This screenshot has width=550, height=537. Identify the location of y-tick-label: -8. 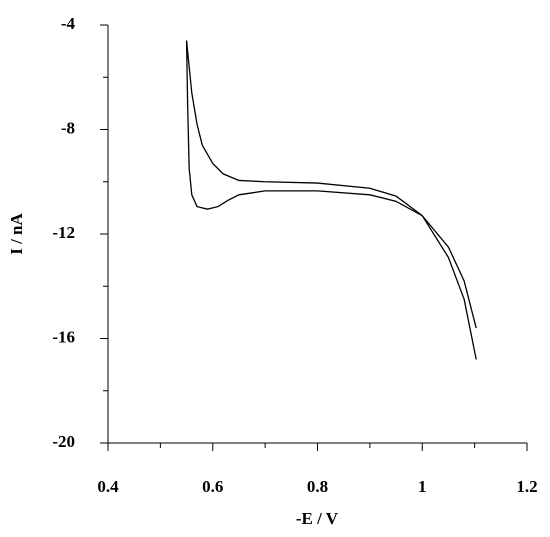
(68, 127).